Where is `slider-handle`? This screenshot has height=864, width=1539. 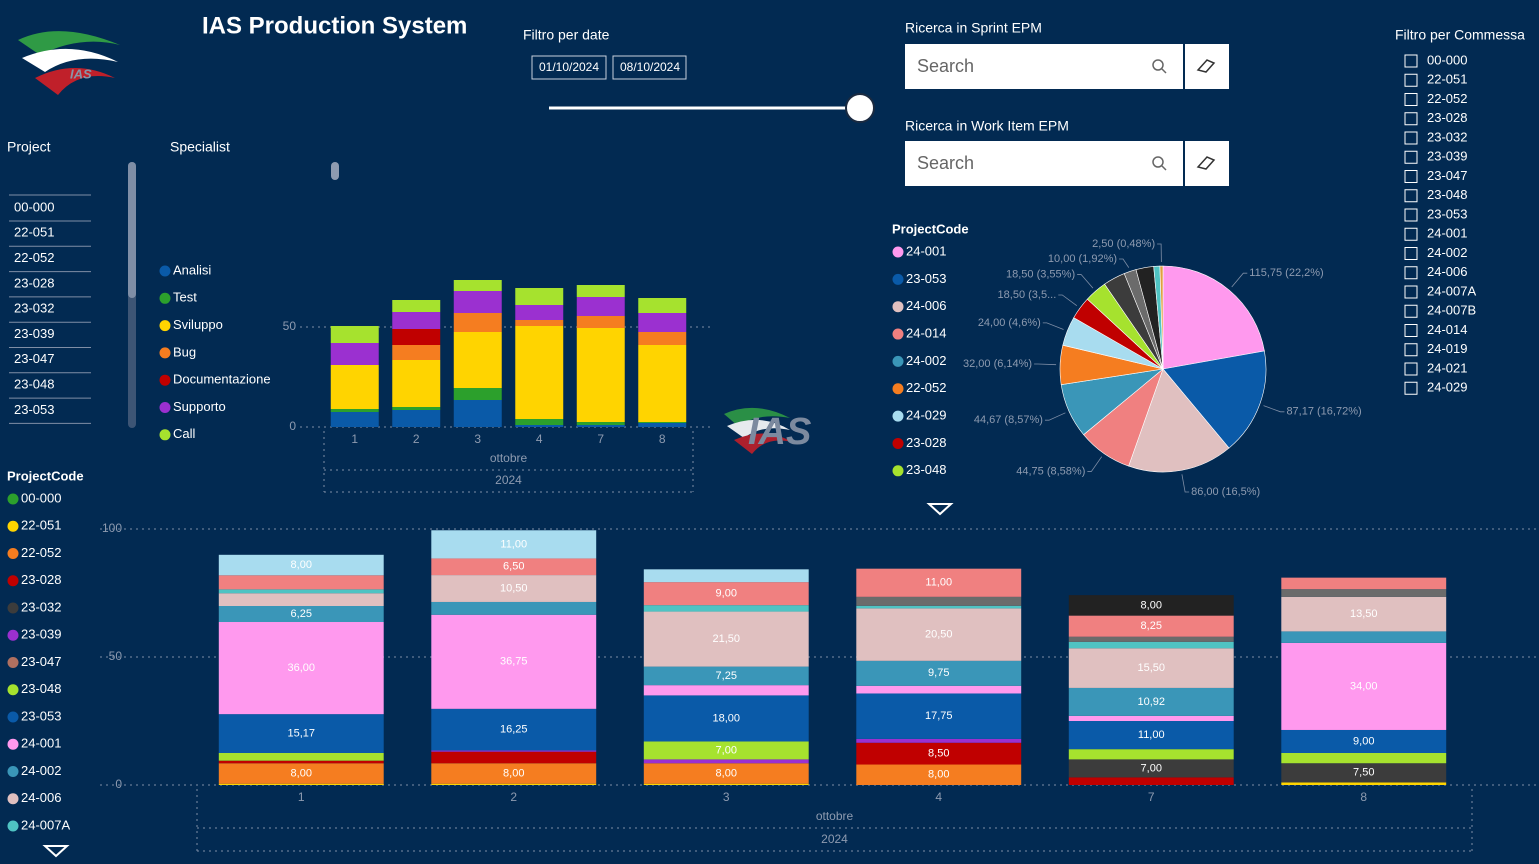
slider-handle is located at coordinates (860, 108).